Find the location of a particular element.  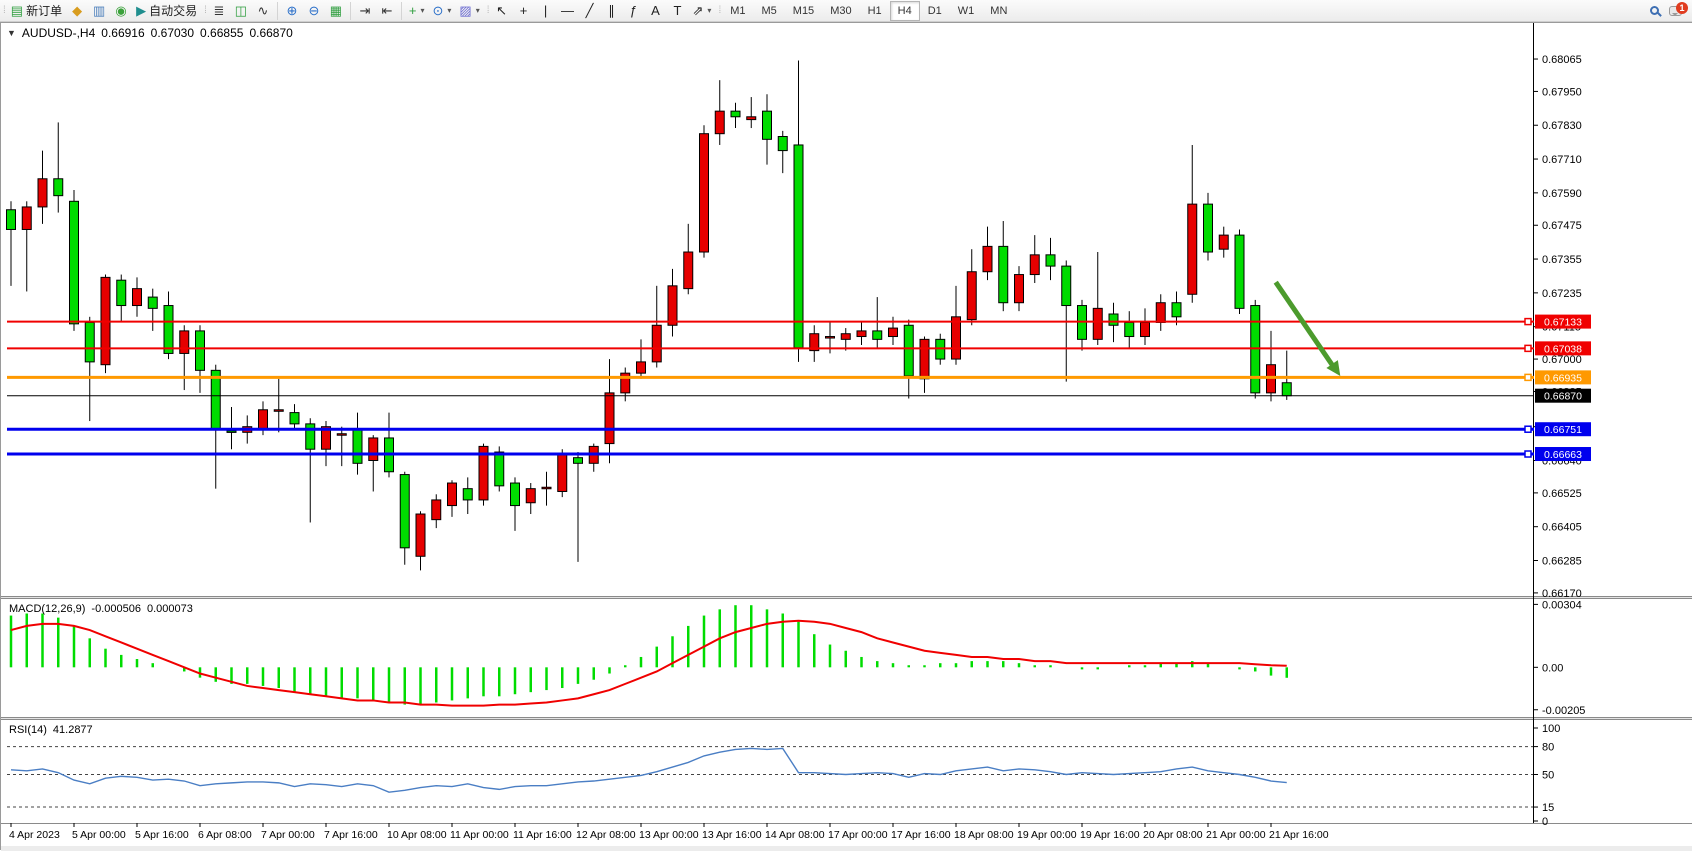

price-badge-0.66663: 0.66663 is located at coordinates (1557, 454).